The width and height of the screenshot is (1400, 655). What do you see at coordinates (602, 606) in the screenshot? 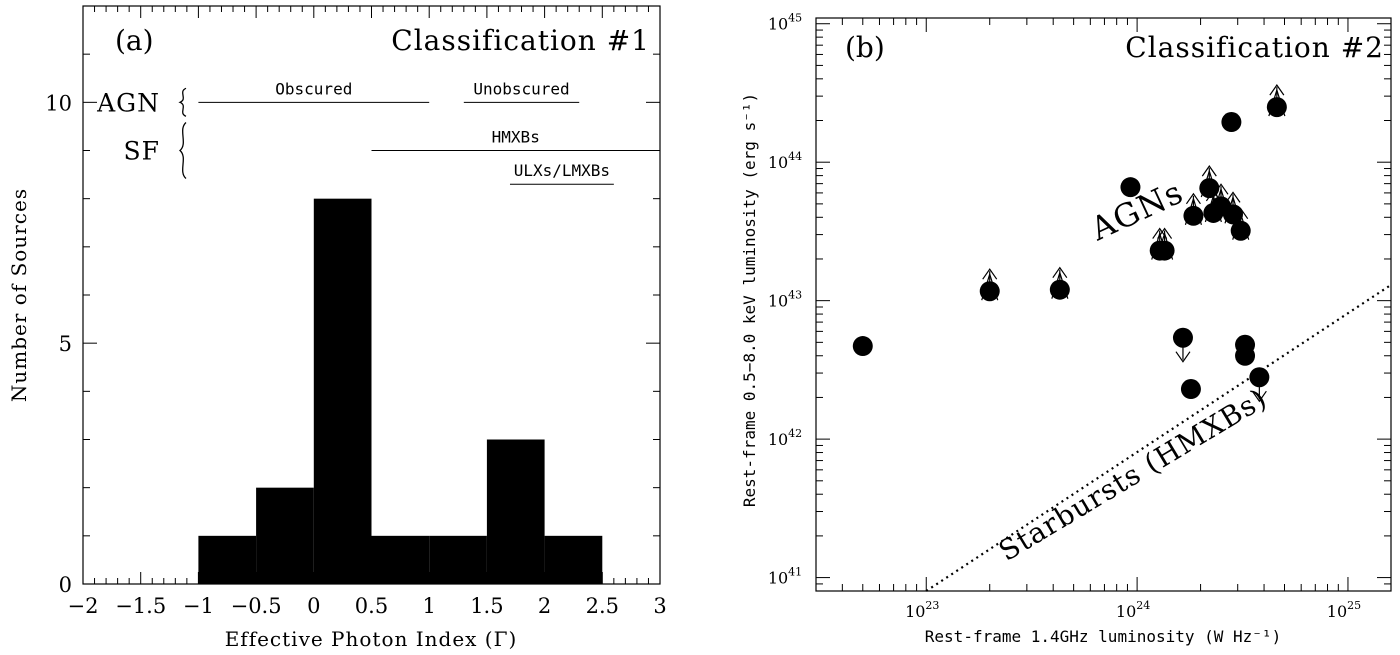
I see `x-tick-label: 2.5` at bounding box center [602, 606].